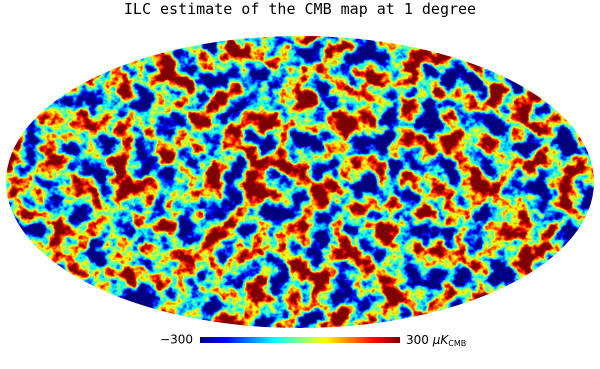 Image resolution: width=600 pixels, height=369 pixels. I want to click on colorbar-min-label: −300, so click(176, 340).